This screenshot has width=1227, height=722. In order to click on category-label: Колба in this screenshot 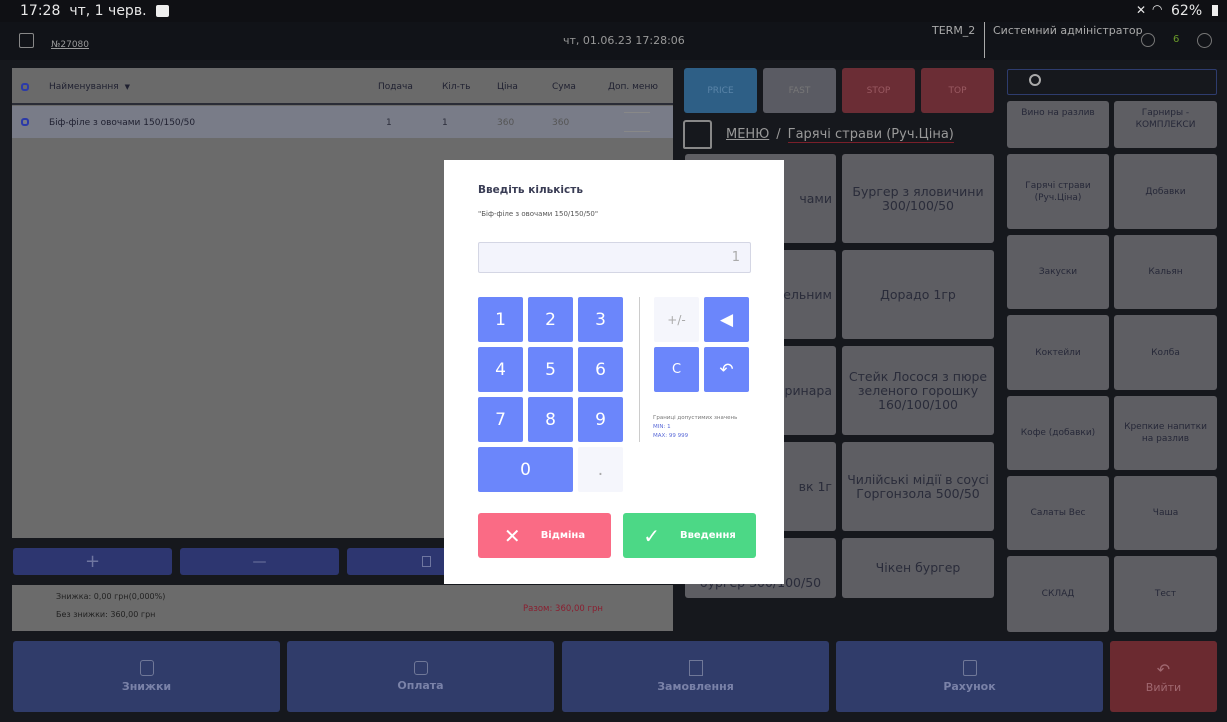, I will do `click(1165, 352)`.